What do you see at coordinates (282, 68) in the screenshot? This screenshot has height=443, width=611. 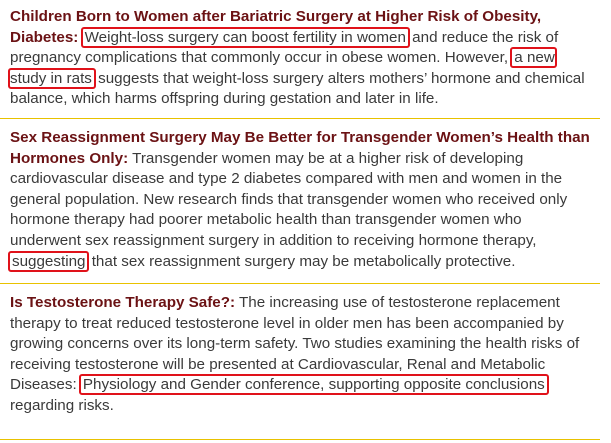 I see `highlighted-phrase: a new study in rats` at bounding box center [282, 68].